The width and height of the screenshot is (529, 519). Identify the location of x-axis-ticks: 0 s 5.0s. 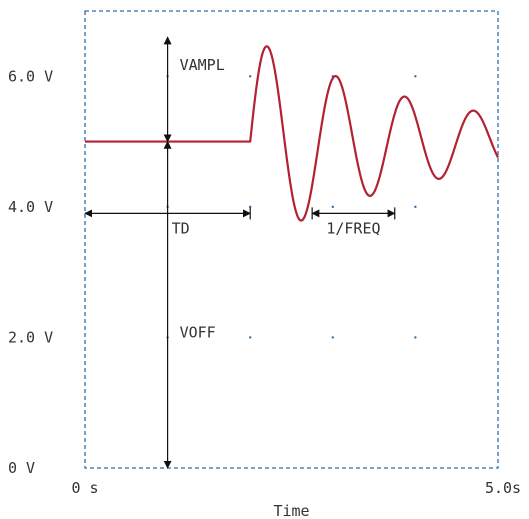
(296, 488).